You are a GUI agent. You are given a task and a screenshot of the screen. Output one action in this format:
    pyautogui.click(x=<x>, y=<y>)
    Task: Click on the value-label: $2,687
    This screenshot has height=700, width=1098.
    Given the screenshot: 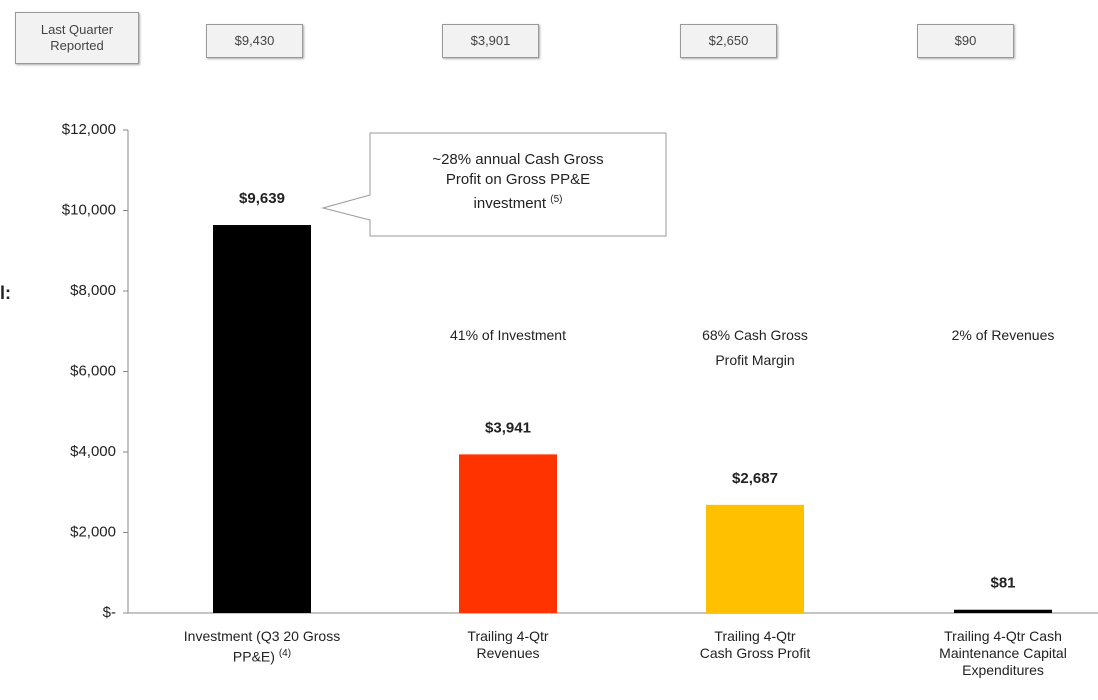 What is the action you would take?
    pyautogui.click(x=755, y=478)
    